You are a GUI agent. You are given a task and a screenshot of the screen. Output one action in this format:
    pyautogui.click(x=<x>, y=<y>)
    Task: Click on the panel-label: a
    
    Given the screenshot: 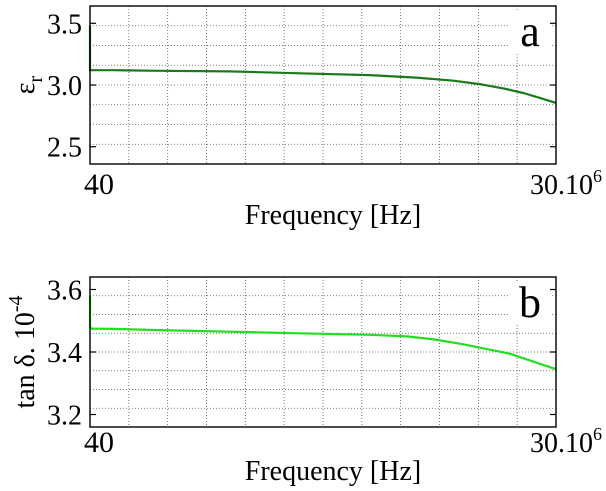 What is the action you would take?
    pyautogui.click(x=530, y=31)
    